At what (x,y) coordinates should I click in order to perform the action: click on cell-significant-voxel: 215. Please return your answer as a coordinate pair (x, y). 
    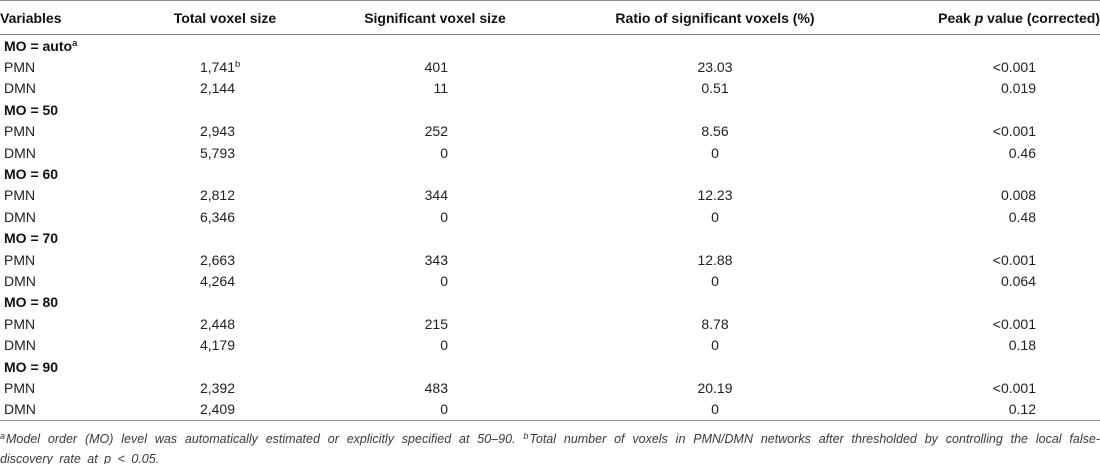
    Looking at the image, I should click on (436, 323).